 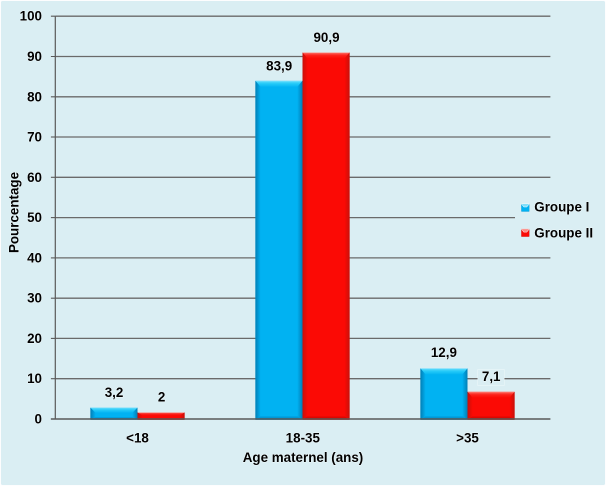 I want to click on svg-text: 0, so click(x=38, y=419).